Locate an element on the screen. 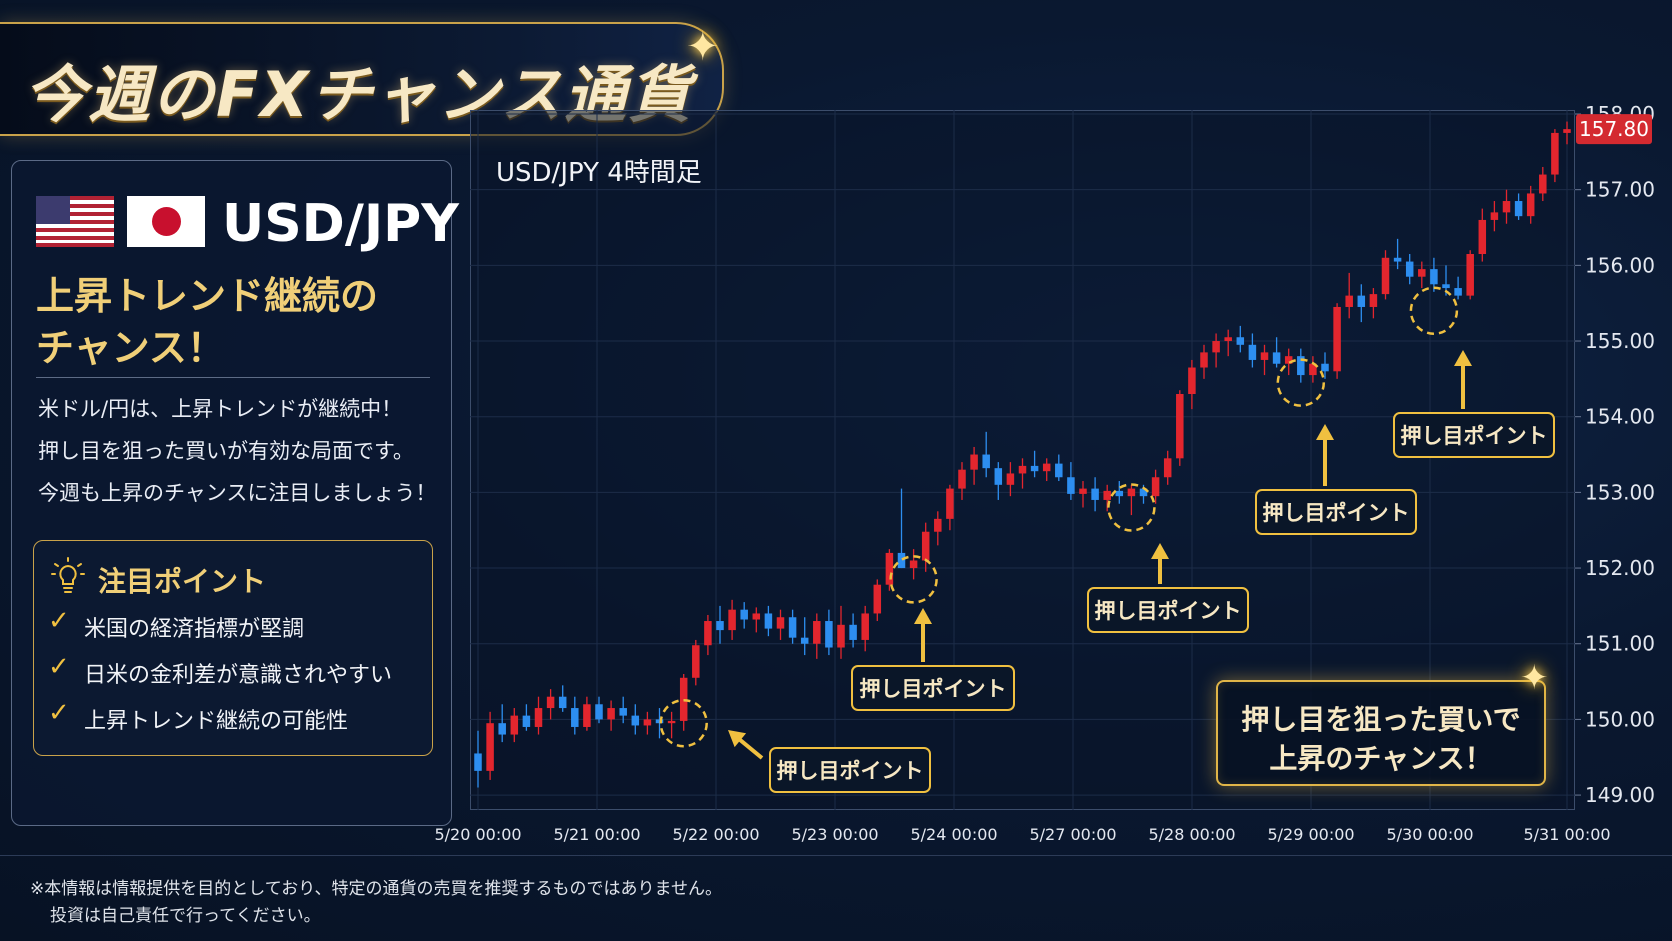  callout-box is located at coordinates (1381, 733).